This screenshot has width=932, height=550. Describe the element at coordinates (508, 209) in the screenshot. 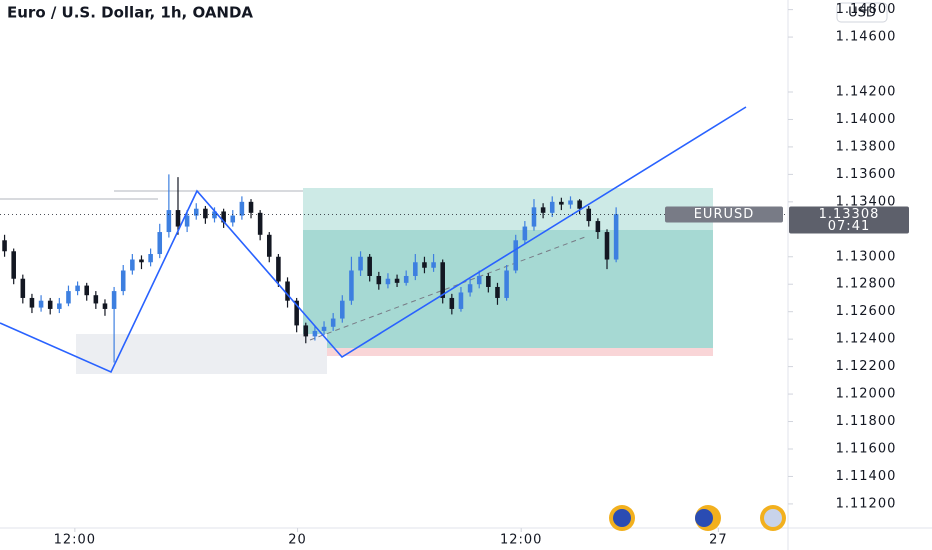

I see `target-zone` at that location.